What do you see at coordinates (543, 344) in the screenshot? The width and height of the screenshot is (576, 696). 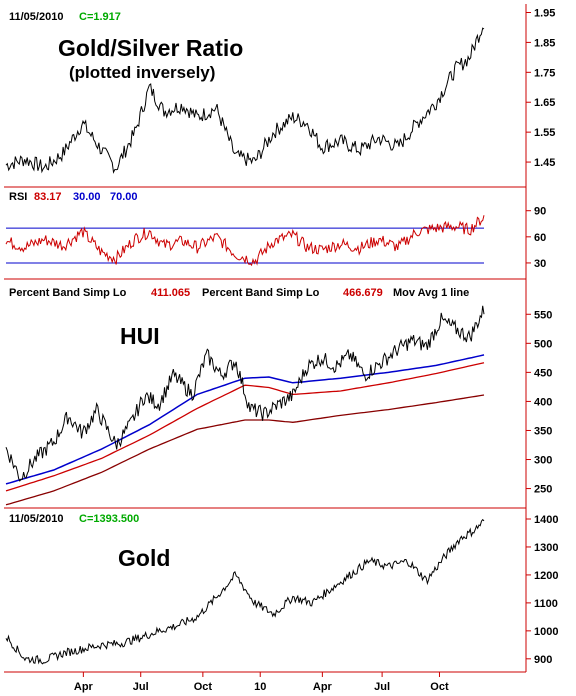 I see `hui-tick-label: 500` at bounding box center [543, 344].